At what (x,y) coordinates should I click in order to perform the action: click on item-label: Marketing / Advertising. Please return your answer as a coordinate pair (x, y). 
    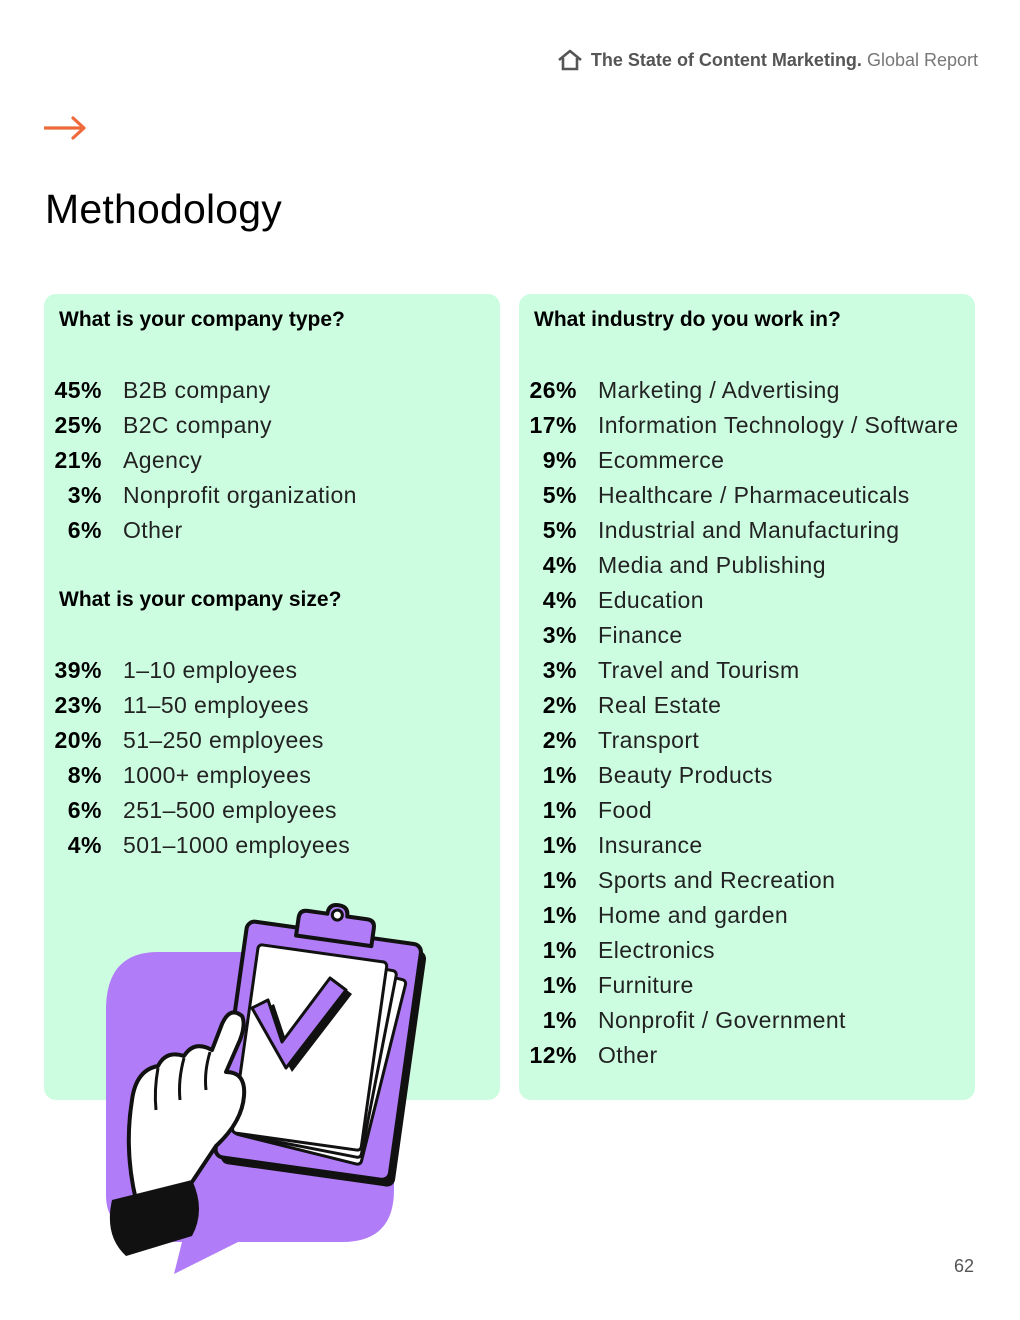
    Looking at the image, I should click on (719, 390).